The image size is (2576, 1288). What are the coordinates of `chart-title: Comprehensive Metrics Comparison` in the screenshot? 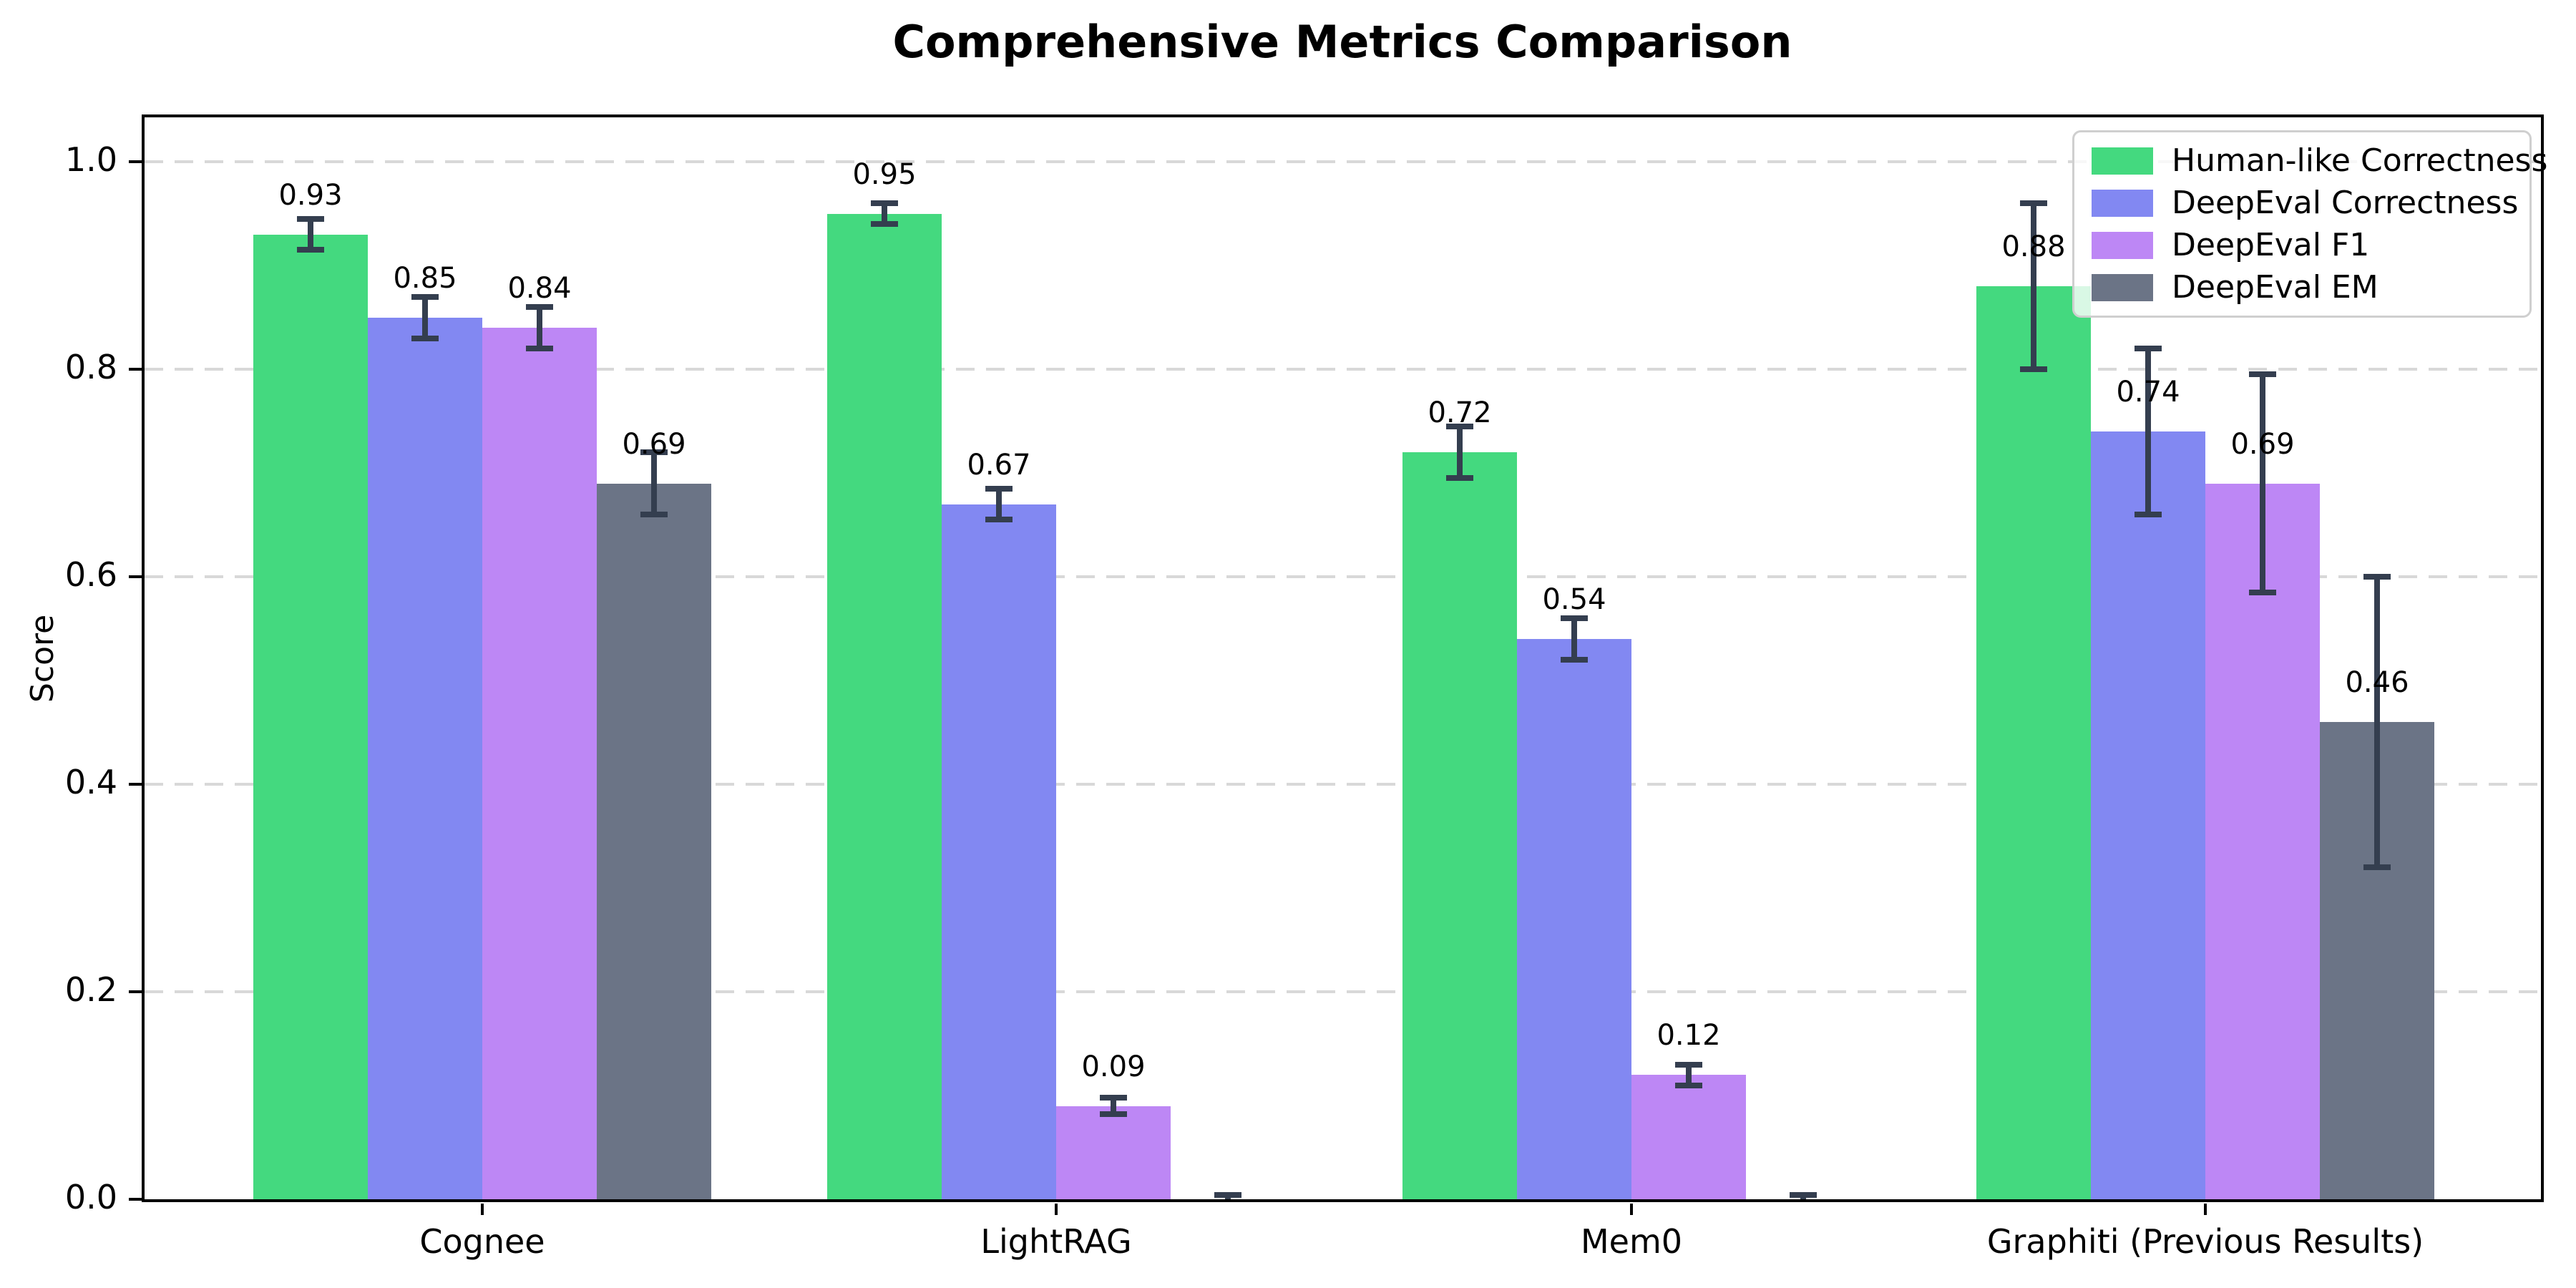 It's located at (1342, 42).